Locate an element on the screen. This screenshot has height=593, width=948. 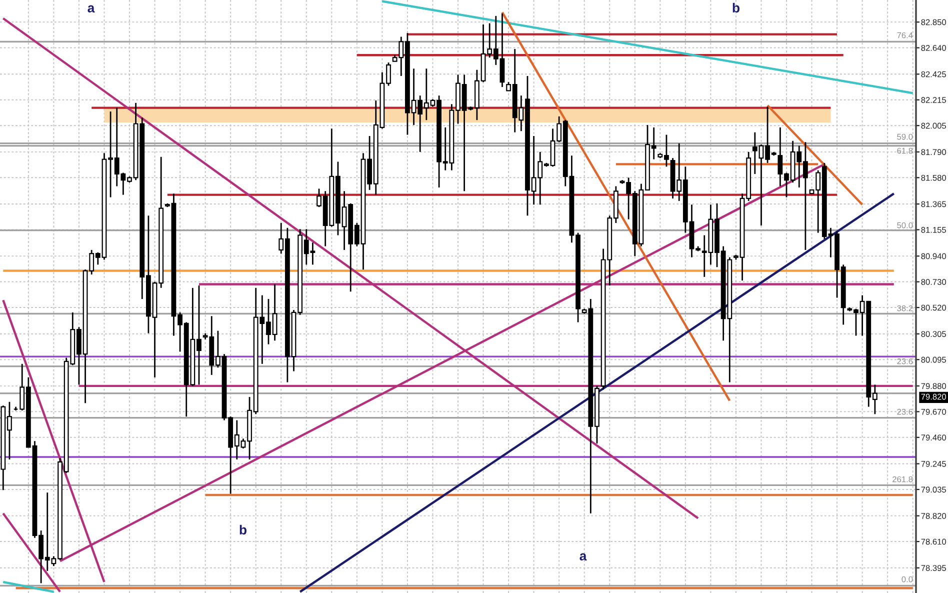
annotation: 38.2 is located at coordinates (905, 308).